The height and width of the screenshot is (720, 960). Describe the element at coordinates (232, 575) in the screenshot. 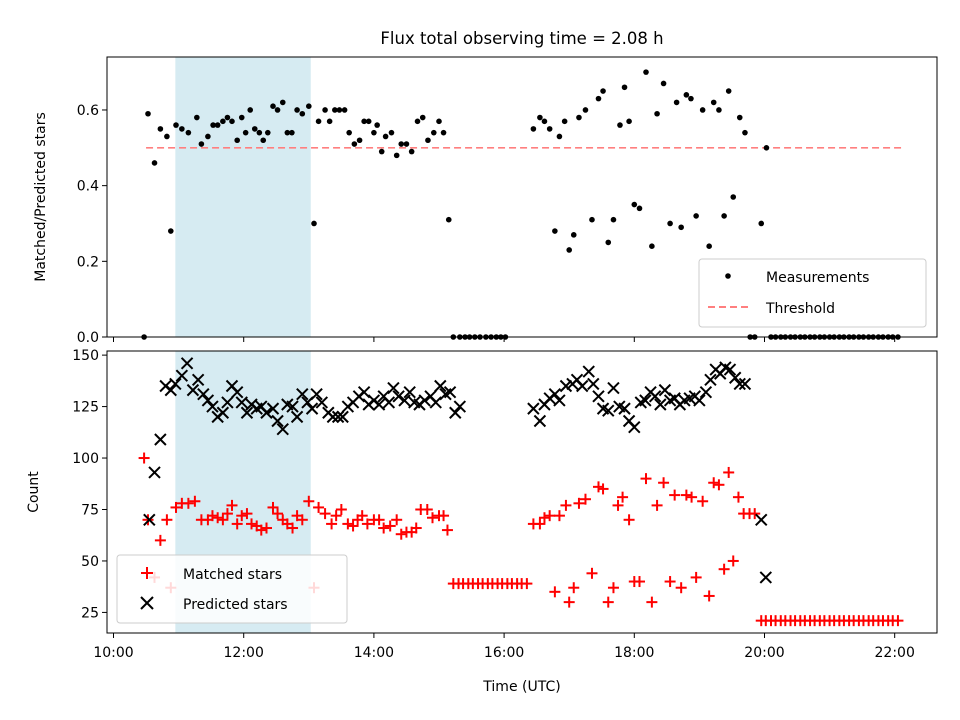

I see `legend-matched-label: Matched stars` at that location.